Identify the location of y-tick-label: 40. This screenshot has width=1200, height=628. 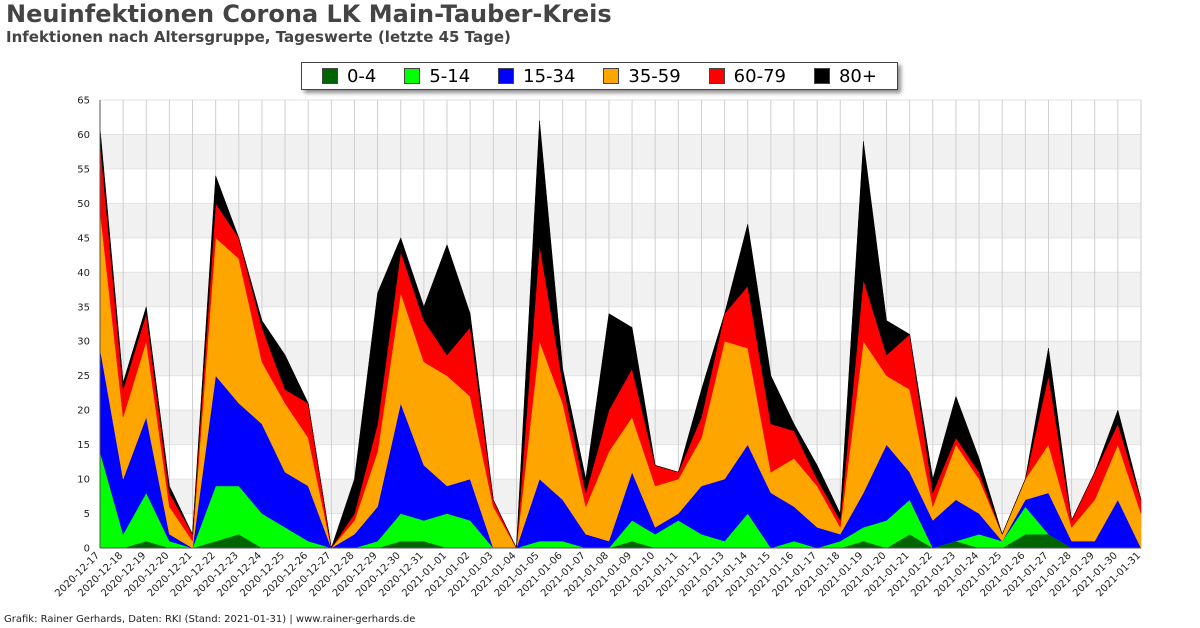
(83, 273).